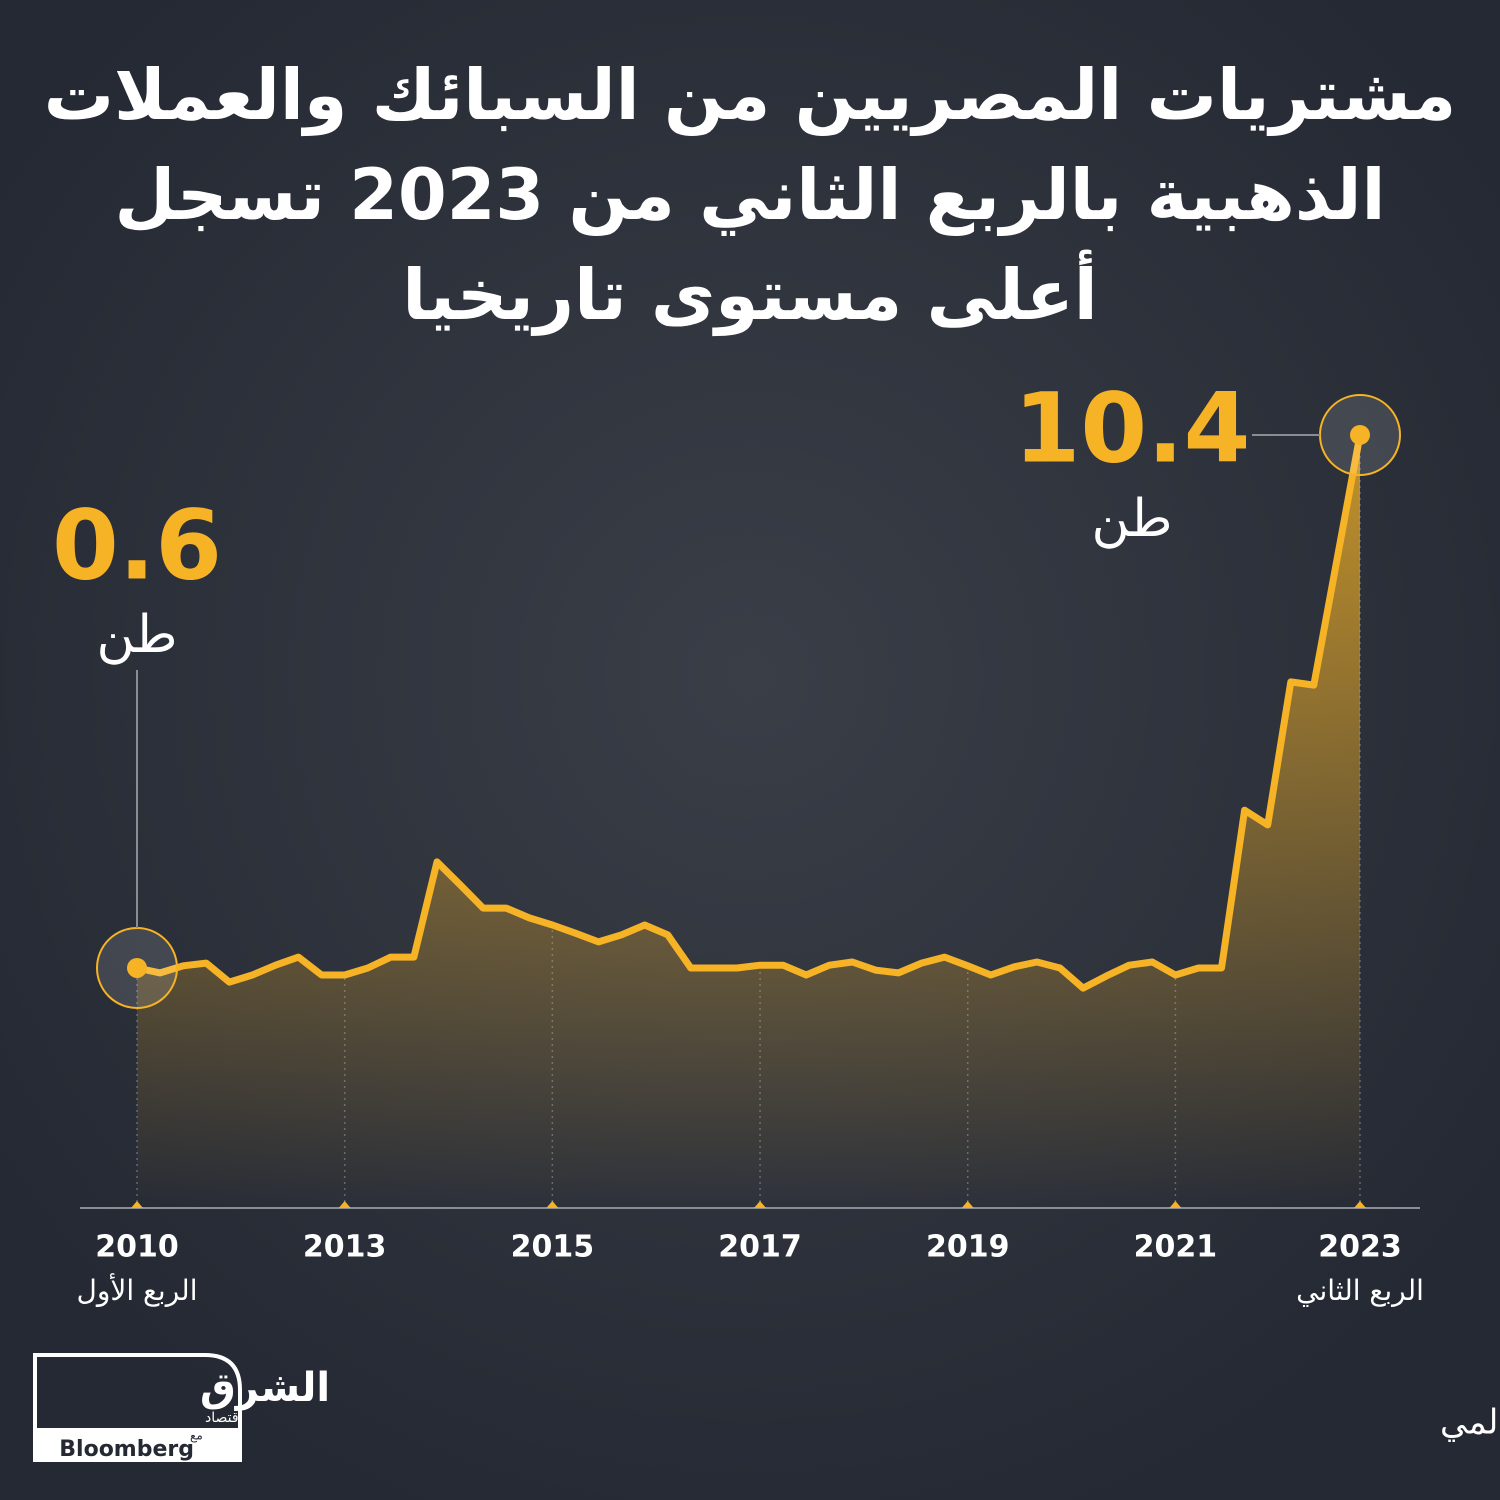 Image resolution: width=1500 pixels, height=1500 pixels. What do you see at coordinates (126, 1449) in the screenshot?
I see `logo-partner: Bloomberg` at bounding box center [126, 1449].